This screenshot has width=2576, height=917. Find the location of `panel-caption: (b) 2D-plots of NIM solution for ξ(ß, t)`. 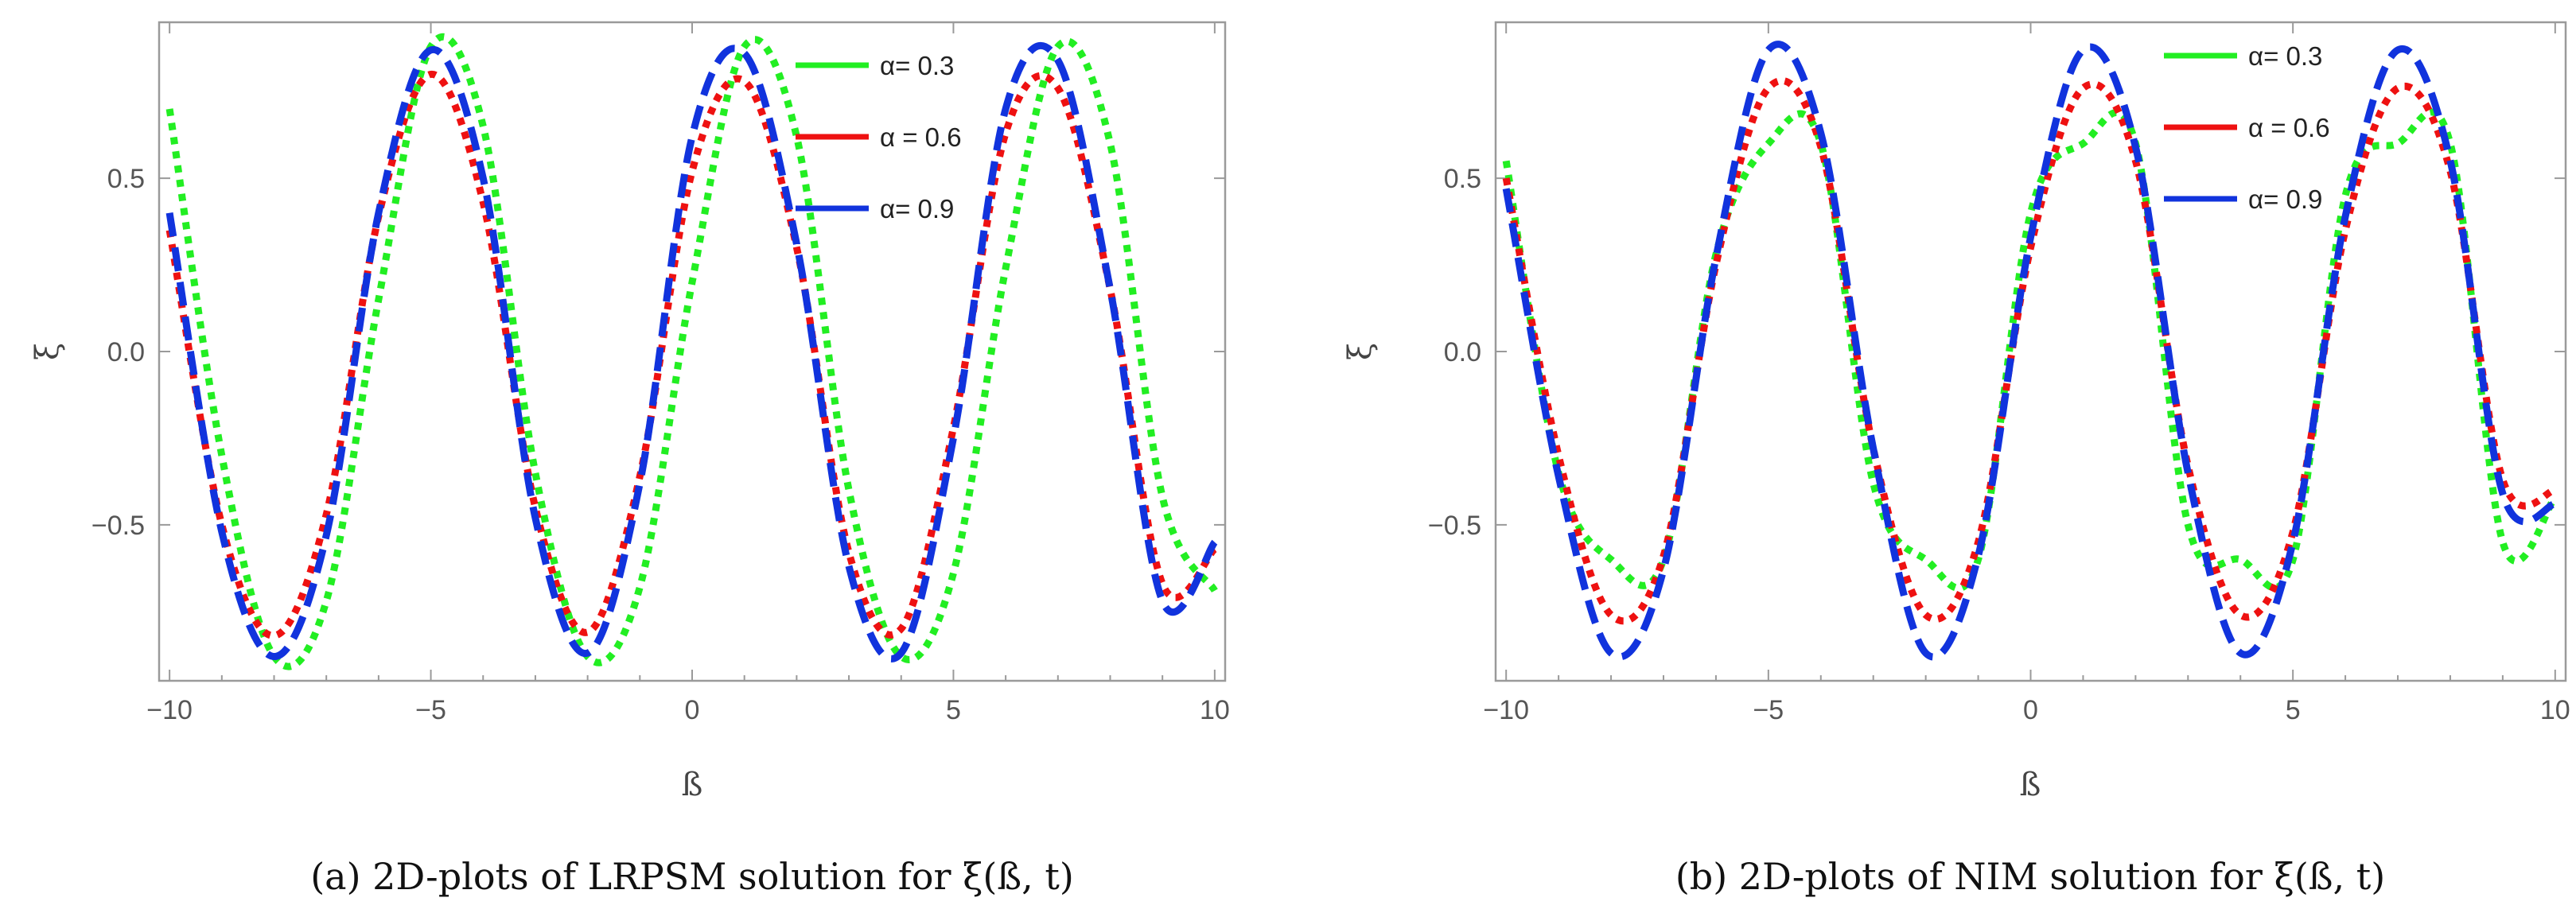

panel-caption: (b) 2D-plots of NIM solution for ξ(ß, t) is located at coordinates (2030, 877).